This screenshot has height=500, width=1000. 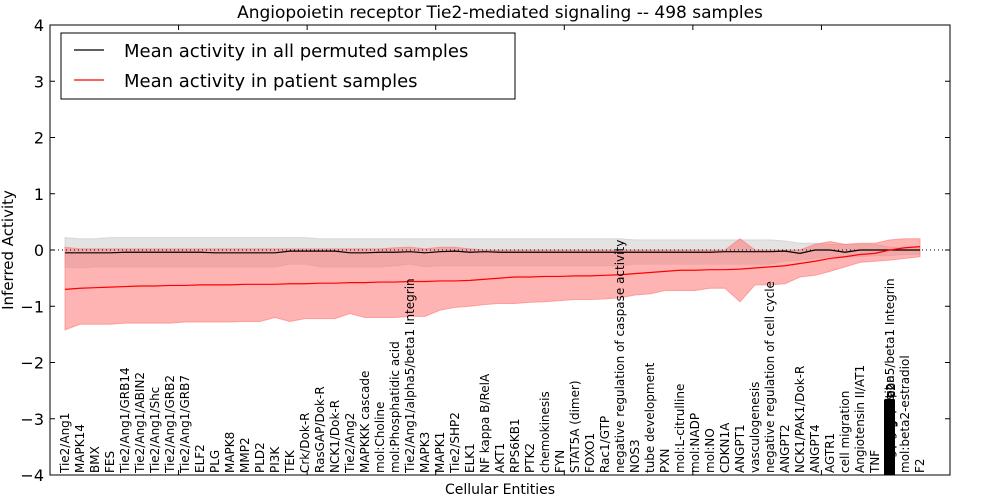 I want to click on x-tick-label: PI3K, so click(x=275, y=459).